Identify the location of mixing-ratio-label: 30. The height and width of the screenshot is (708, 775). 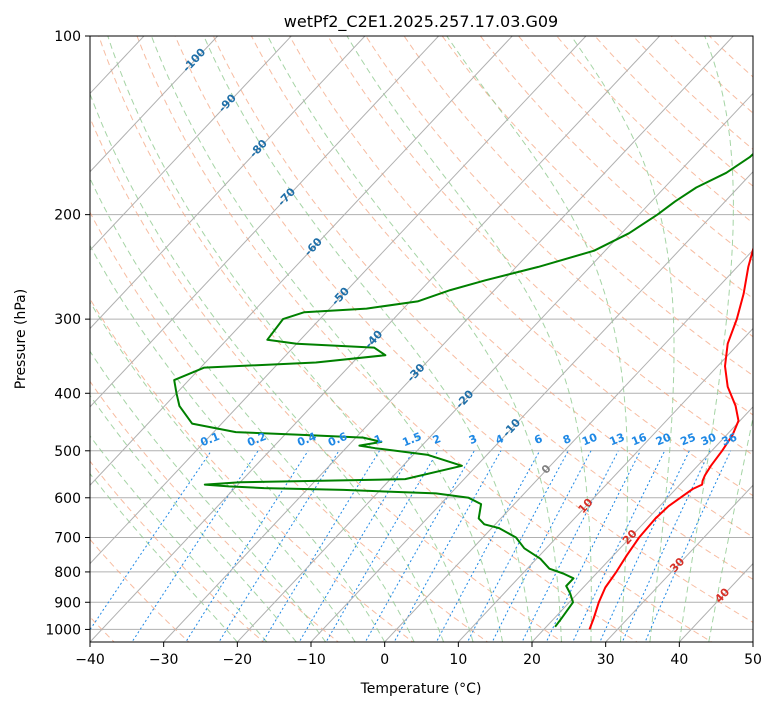
(708, 440).